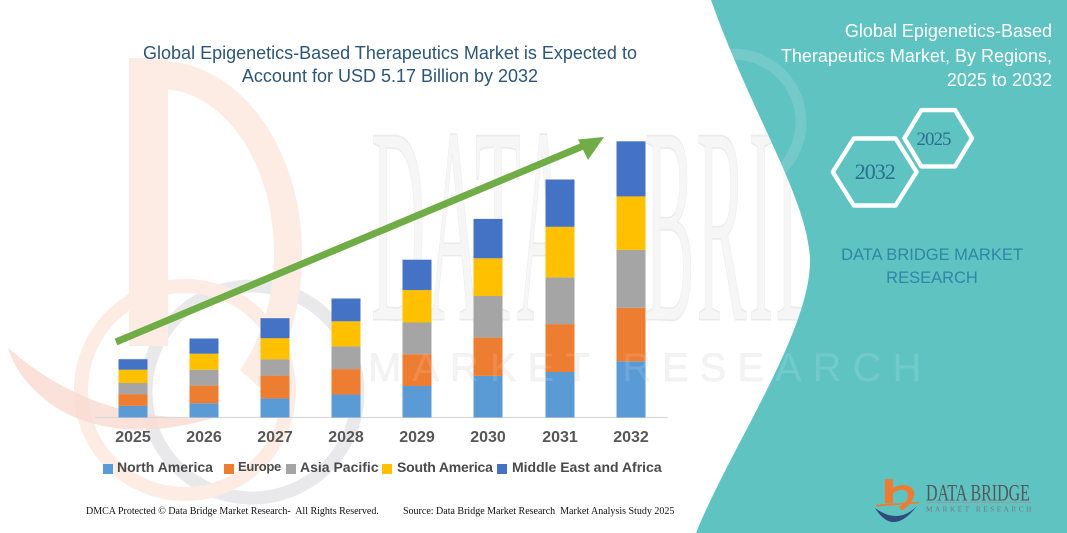 The image size is (1067, 533). Describe the element at coordinates (875, 171) in the screenshot. I see `svg-text: 2032` at that location.